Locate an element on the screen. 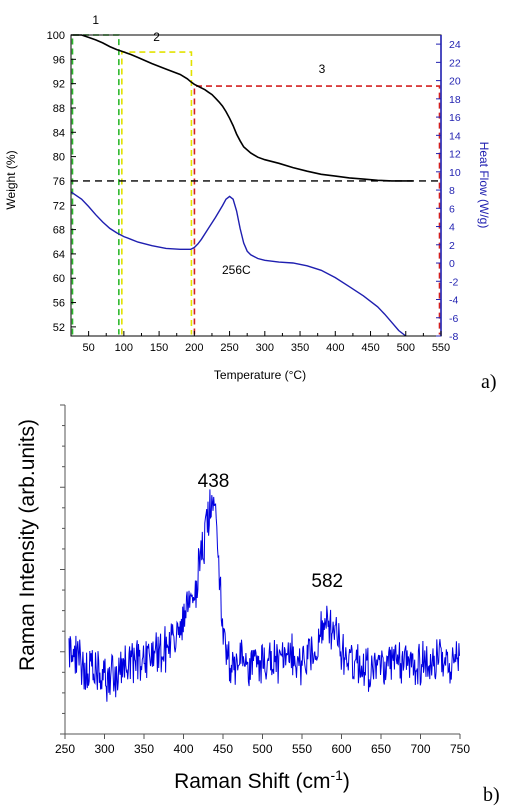  x-tick-label-a: 500 is located at coordinates (406, 348).